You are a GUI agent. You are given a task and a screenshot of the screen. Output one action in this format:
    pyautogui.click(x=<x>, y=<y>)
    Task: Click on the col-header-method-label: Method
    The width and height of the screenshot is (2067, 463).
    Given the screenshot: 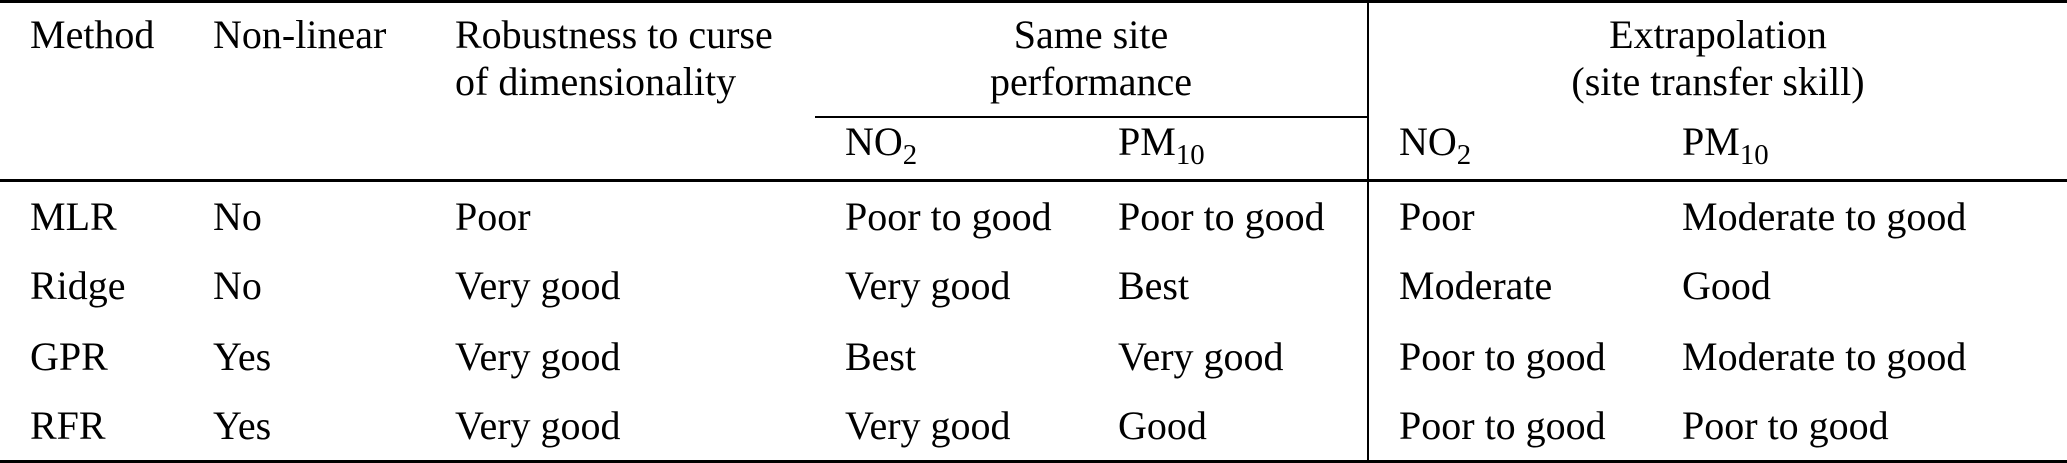 What is the action you would take?
    pyautogui.click(x=92, y=34)
    